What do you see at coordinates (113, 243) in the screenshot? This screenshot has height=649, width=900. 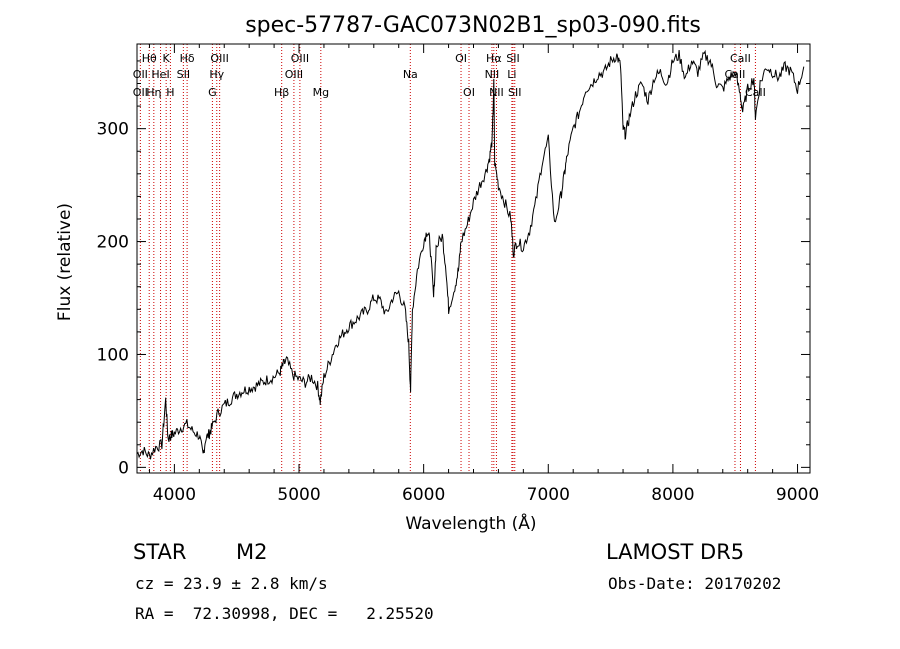 I see `y-tick-label: 200` at bounding box center [113, 243].